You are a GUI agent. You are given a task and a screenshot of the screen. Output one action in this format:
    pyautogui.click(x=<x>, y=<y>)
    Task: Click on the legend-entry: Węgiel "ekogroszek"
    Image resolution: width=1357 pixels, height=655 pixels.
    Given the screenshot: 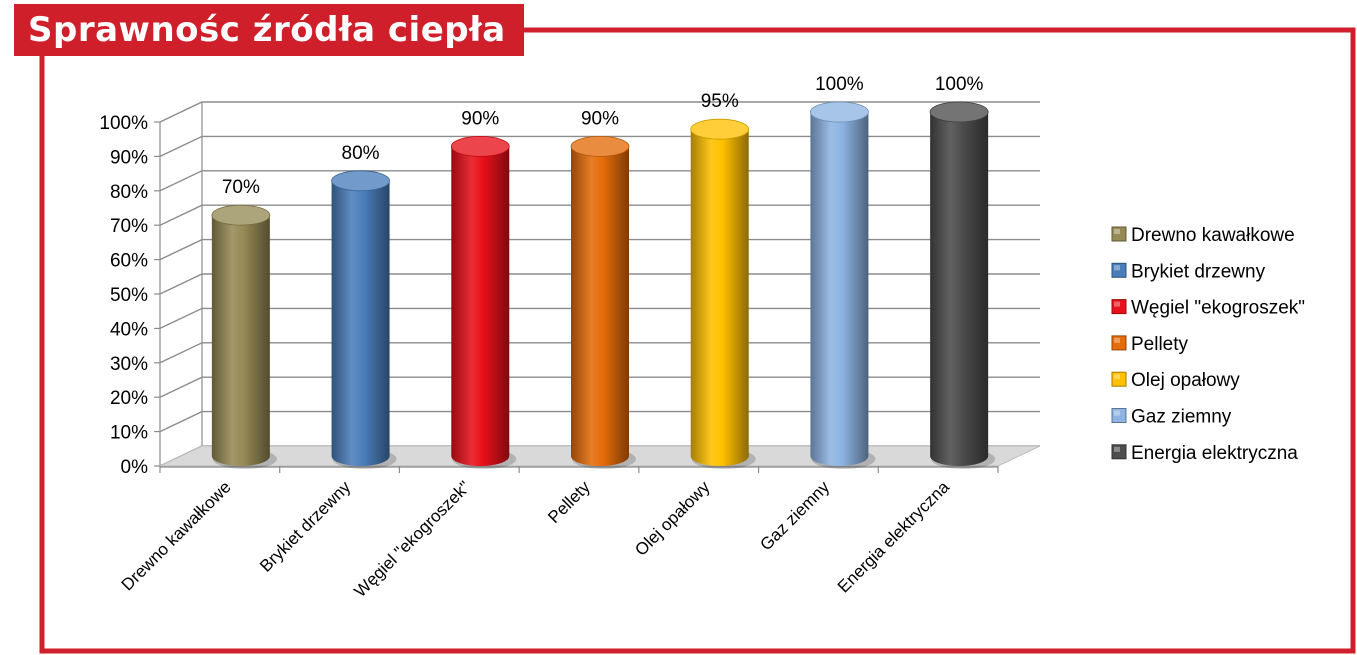 What is the action you would take?
    pyautogui.click(x=1208, y=308)
    